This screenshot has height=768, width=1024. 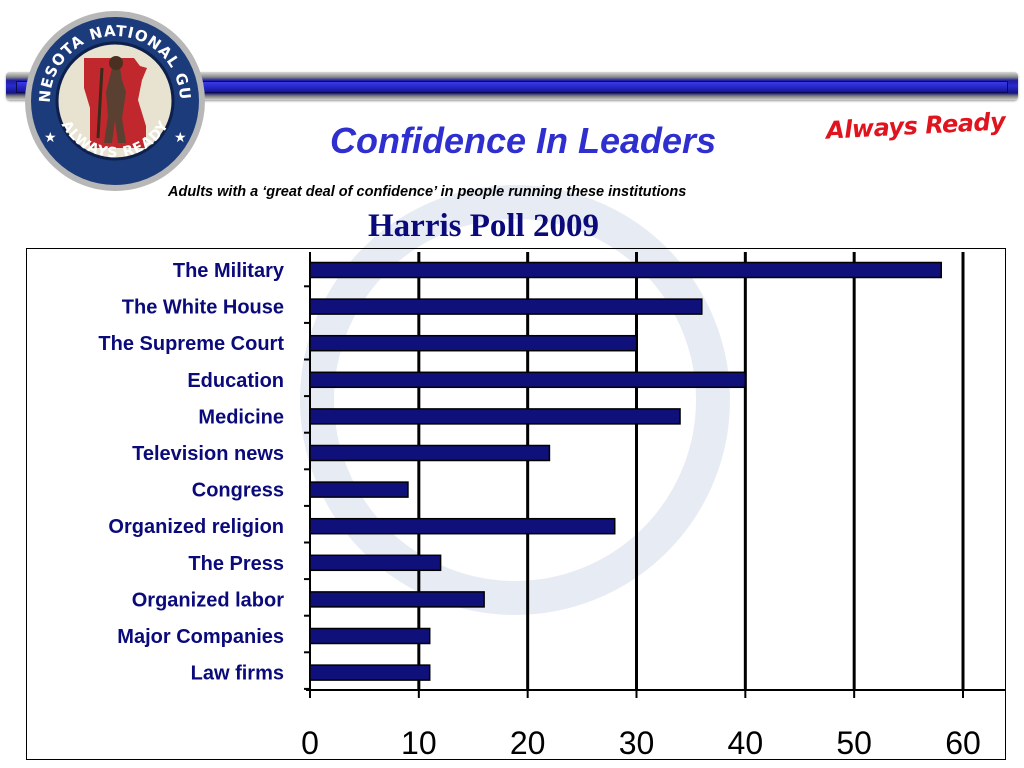 What do you see at coordinates (473, 343) in the screenshot?
I see `bar-the-supreme-court` at bounding box center [473, 343].